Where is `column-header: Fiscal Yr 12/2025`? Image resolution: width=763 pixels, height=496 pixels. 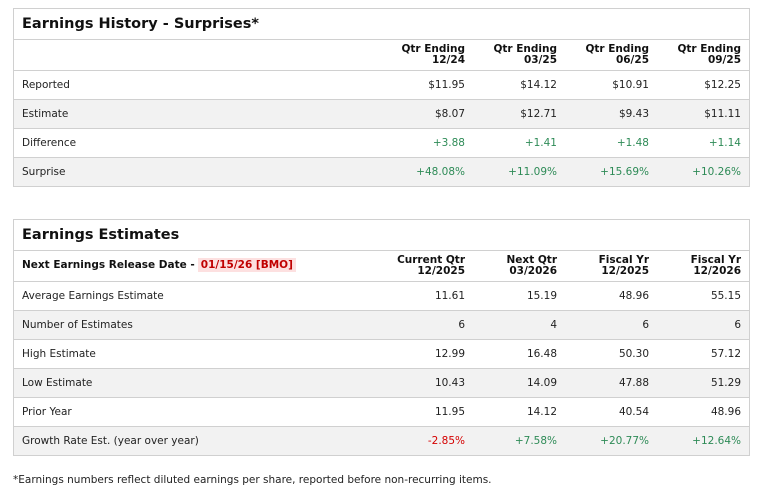 column-header: Fiscal Yr 12/2025 is located at coordinates (611, 266).